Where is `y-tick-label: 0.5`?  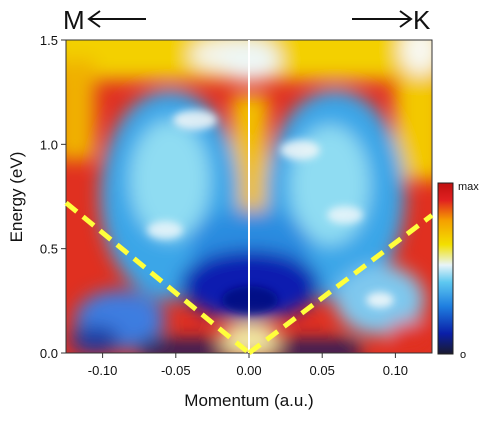 y-tick-label: 0.5 is located at coordinates (49, 249).